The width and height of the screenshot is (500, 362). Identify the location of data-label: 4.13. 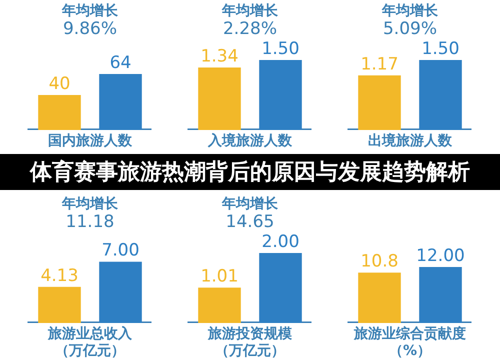
(59, 276).